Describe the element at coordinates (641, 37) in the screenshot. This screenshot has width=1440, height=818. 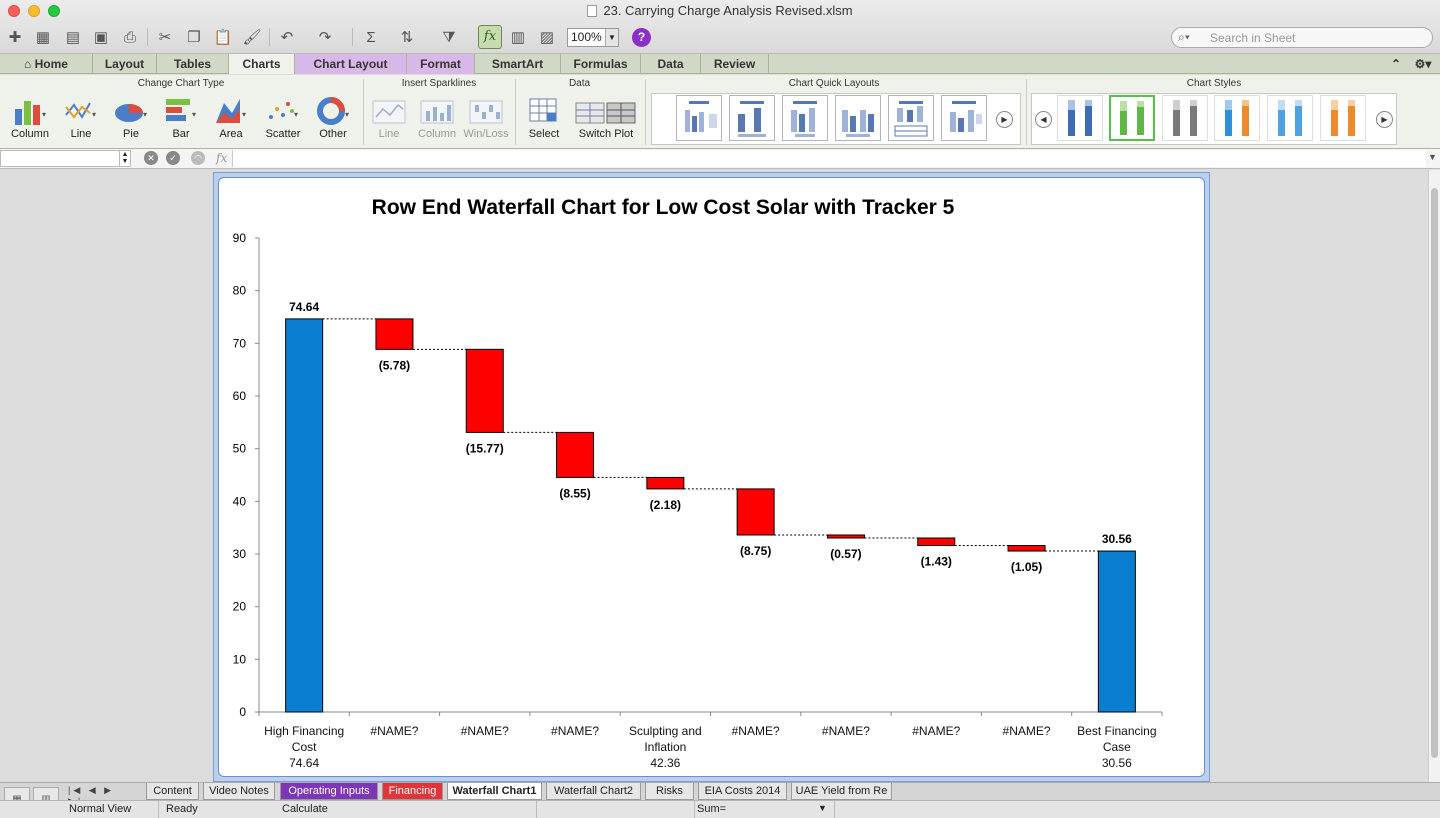
I see `help-button: ?` at that location.